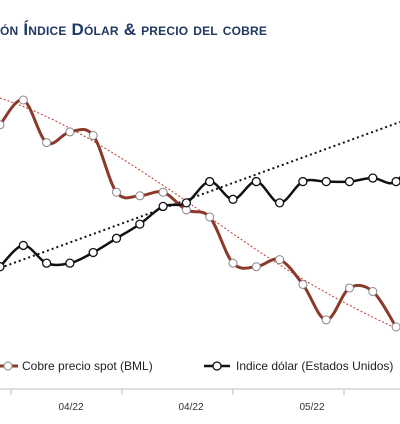 This screenshot has height=424, width=400. Describe the element at coordinates (190, 407) in the screenshot. I see `x-tick-label-1: 04/22` at that location.